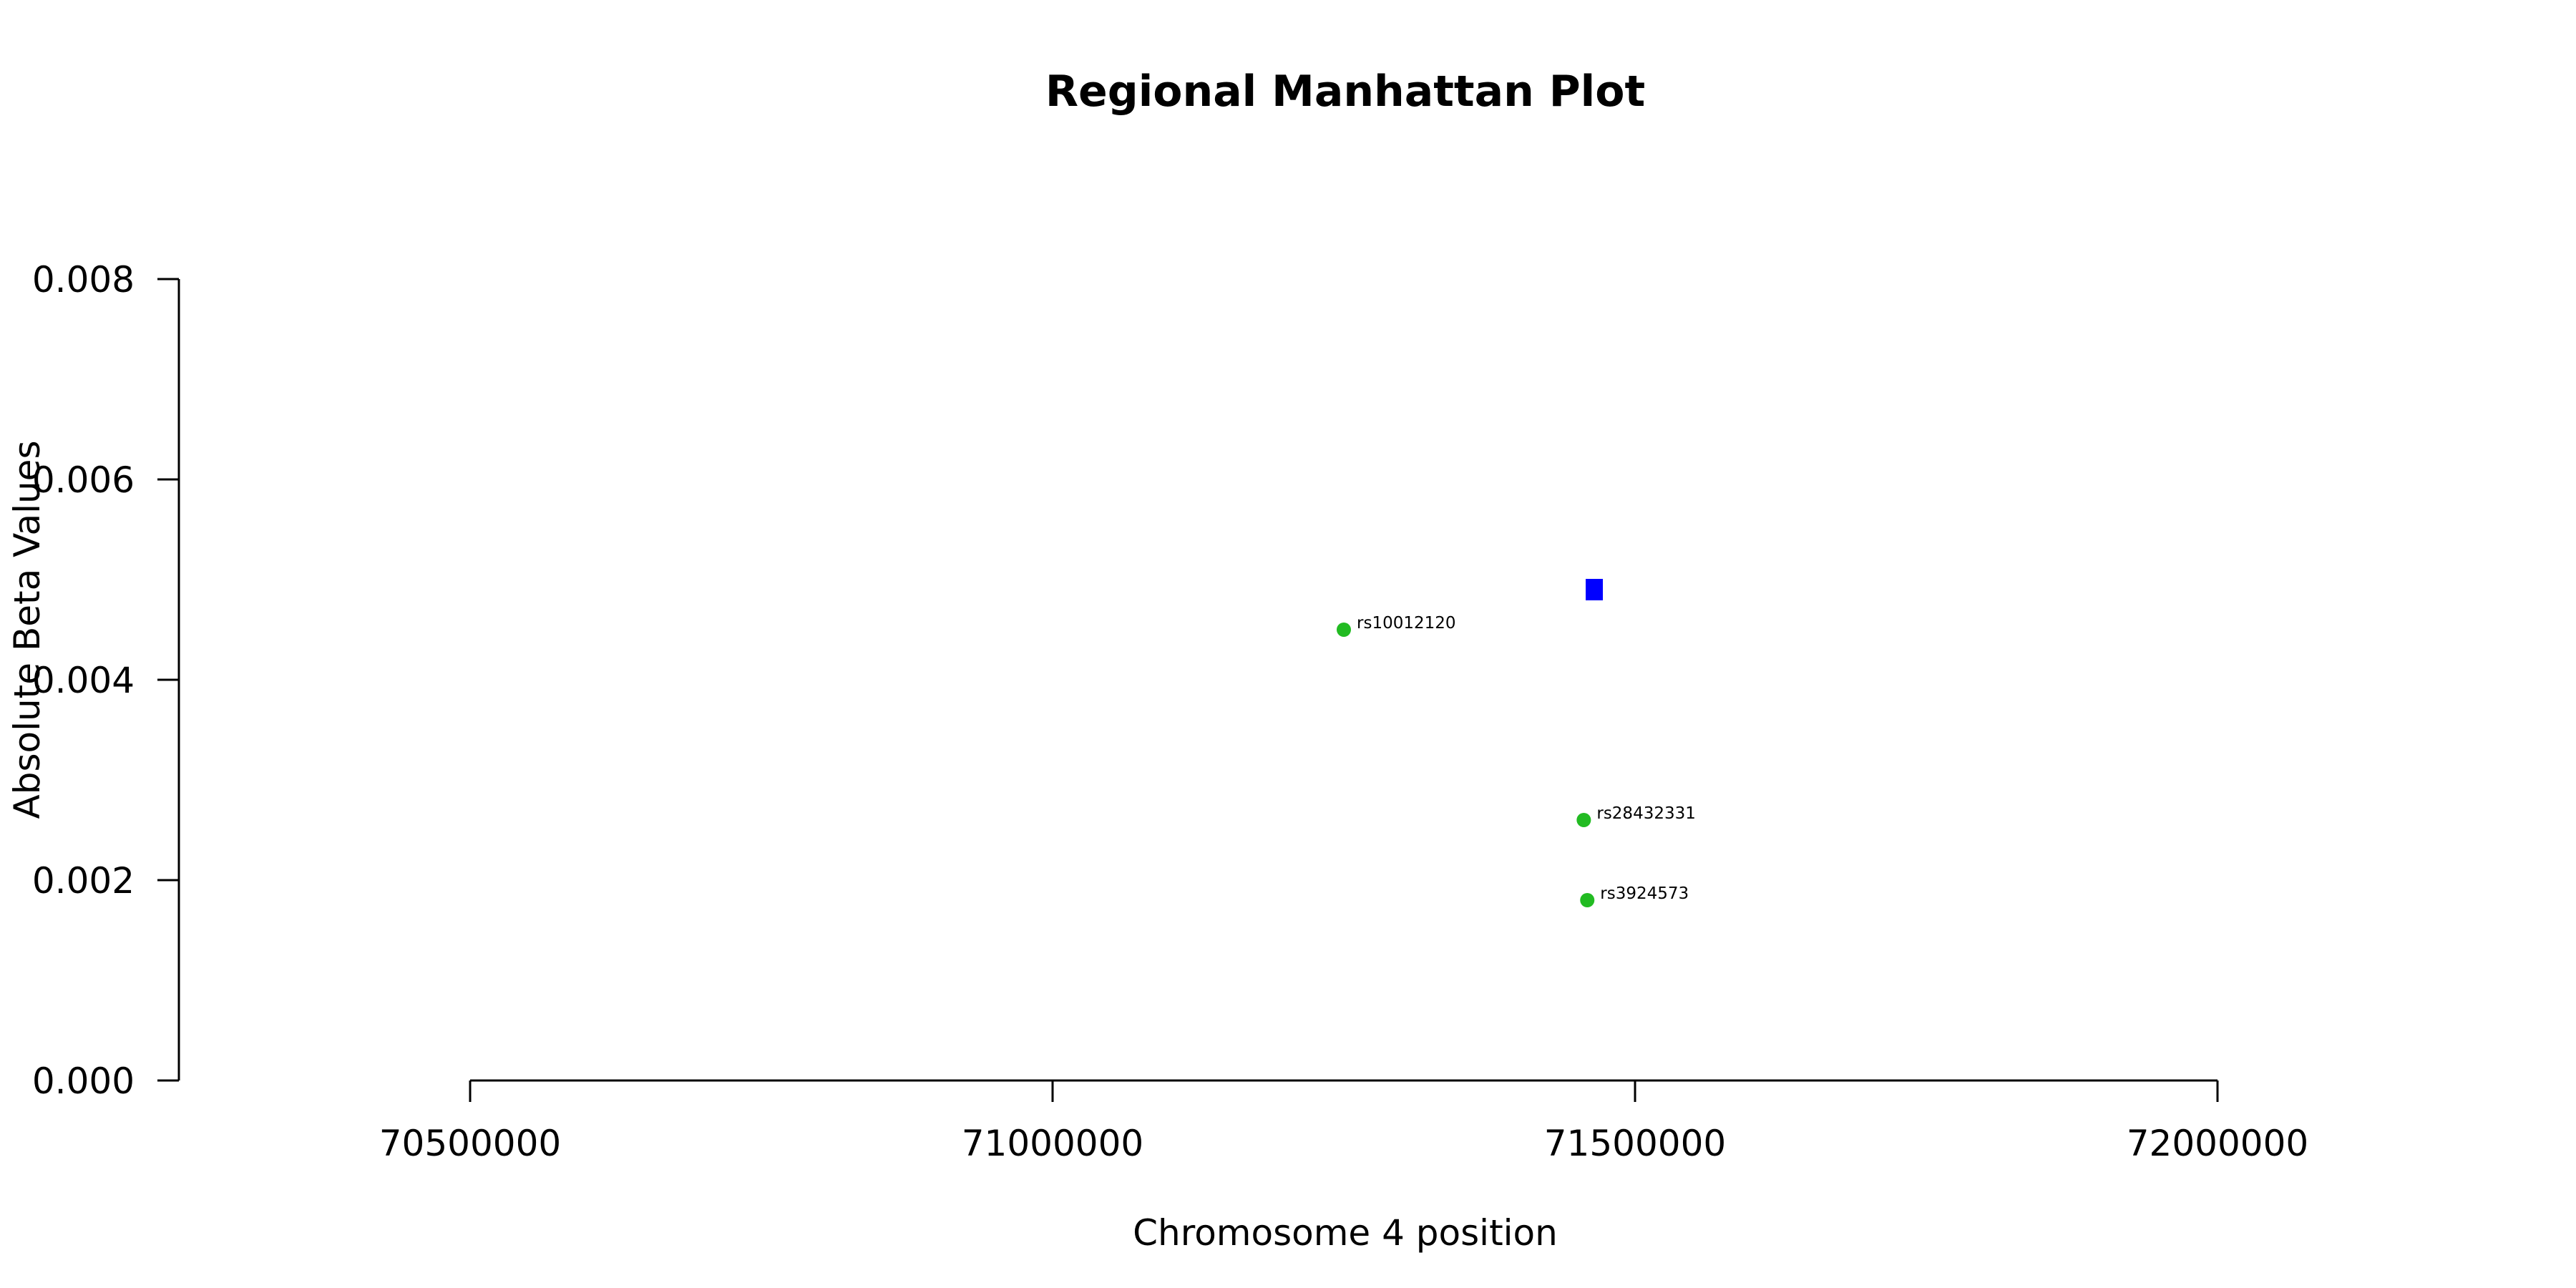 The height and width of the screenshot is (1288, 2576). Describe the element at coordinates (1345, 1233) in the screenshot. I see `x-axis-label: Chromosome 4 position` at that location.